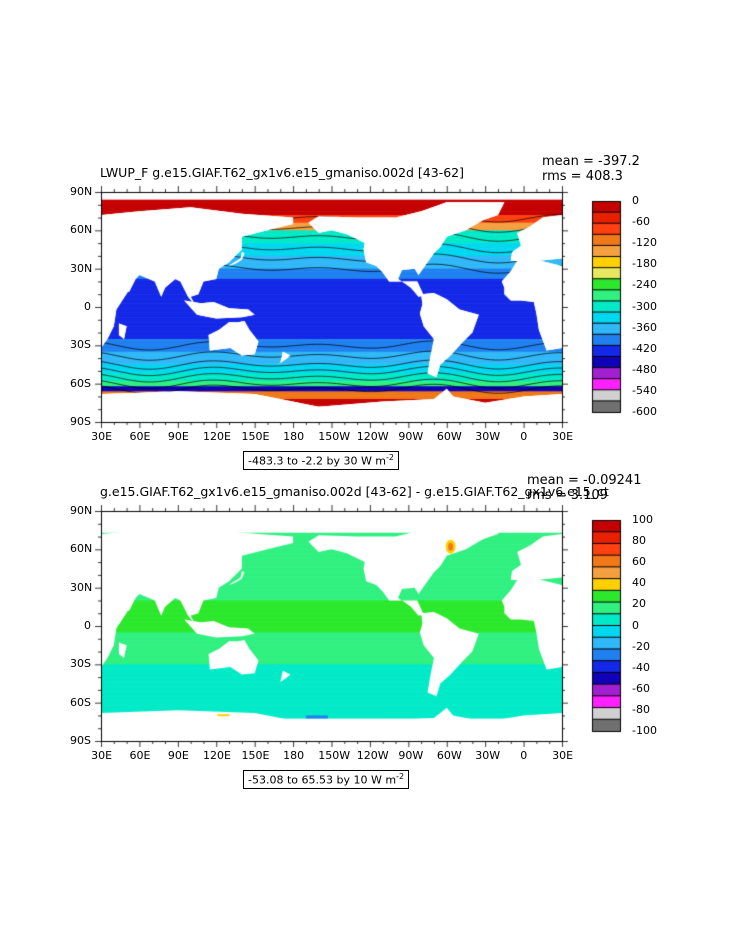 This screenshot has height=945, width=733. Describe the element at coordinates (641, 709) in the screenshot. I see `colorbar-label: -80` at that location.